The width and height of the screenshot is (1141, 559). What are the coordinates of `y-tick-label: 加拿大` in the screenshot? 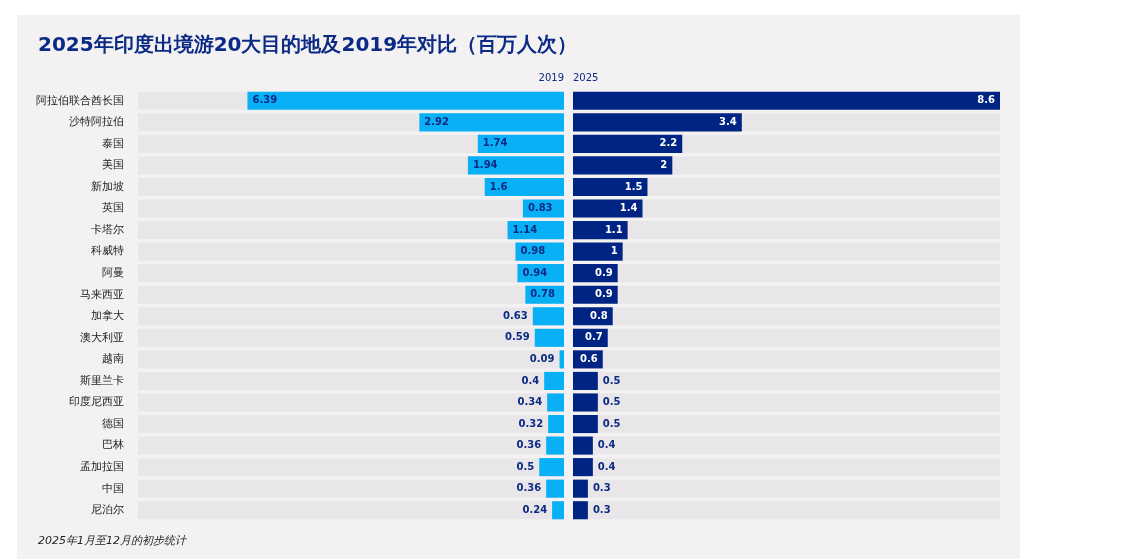 It's located at (107, 316).